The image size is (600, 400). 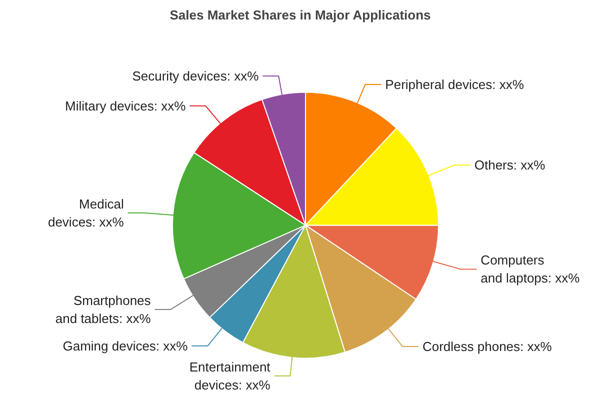 What do you see at coordinates (125, 346) in the screenshot?
I see `slice-label: Gaming devices: xx%` at bounding box center [125, 346].